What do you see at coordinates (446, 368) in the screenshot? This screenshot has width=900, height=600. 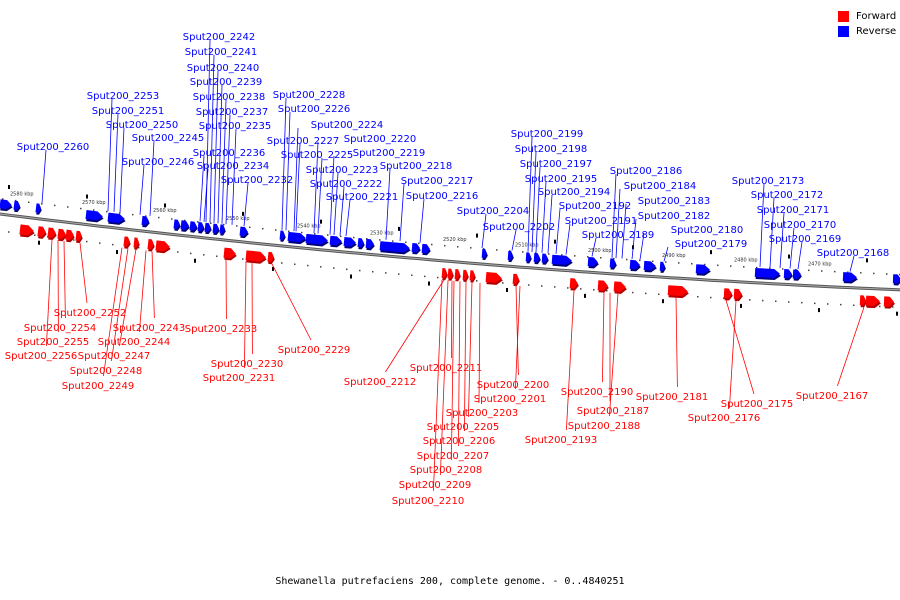 I see `forward-gene-label: Sput200_2211` at bounding box center [446, 368].